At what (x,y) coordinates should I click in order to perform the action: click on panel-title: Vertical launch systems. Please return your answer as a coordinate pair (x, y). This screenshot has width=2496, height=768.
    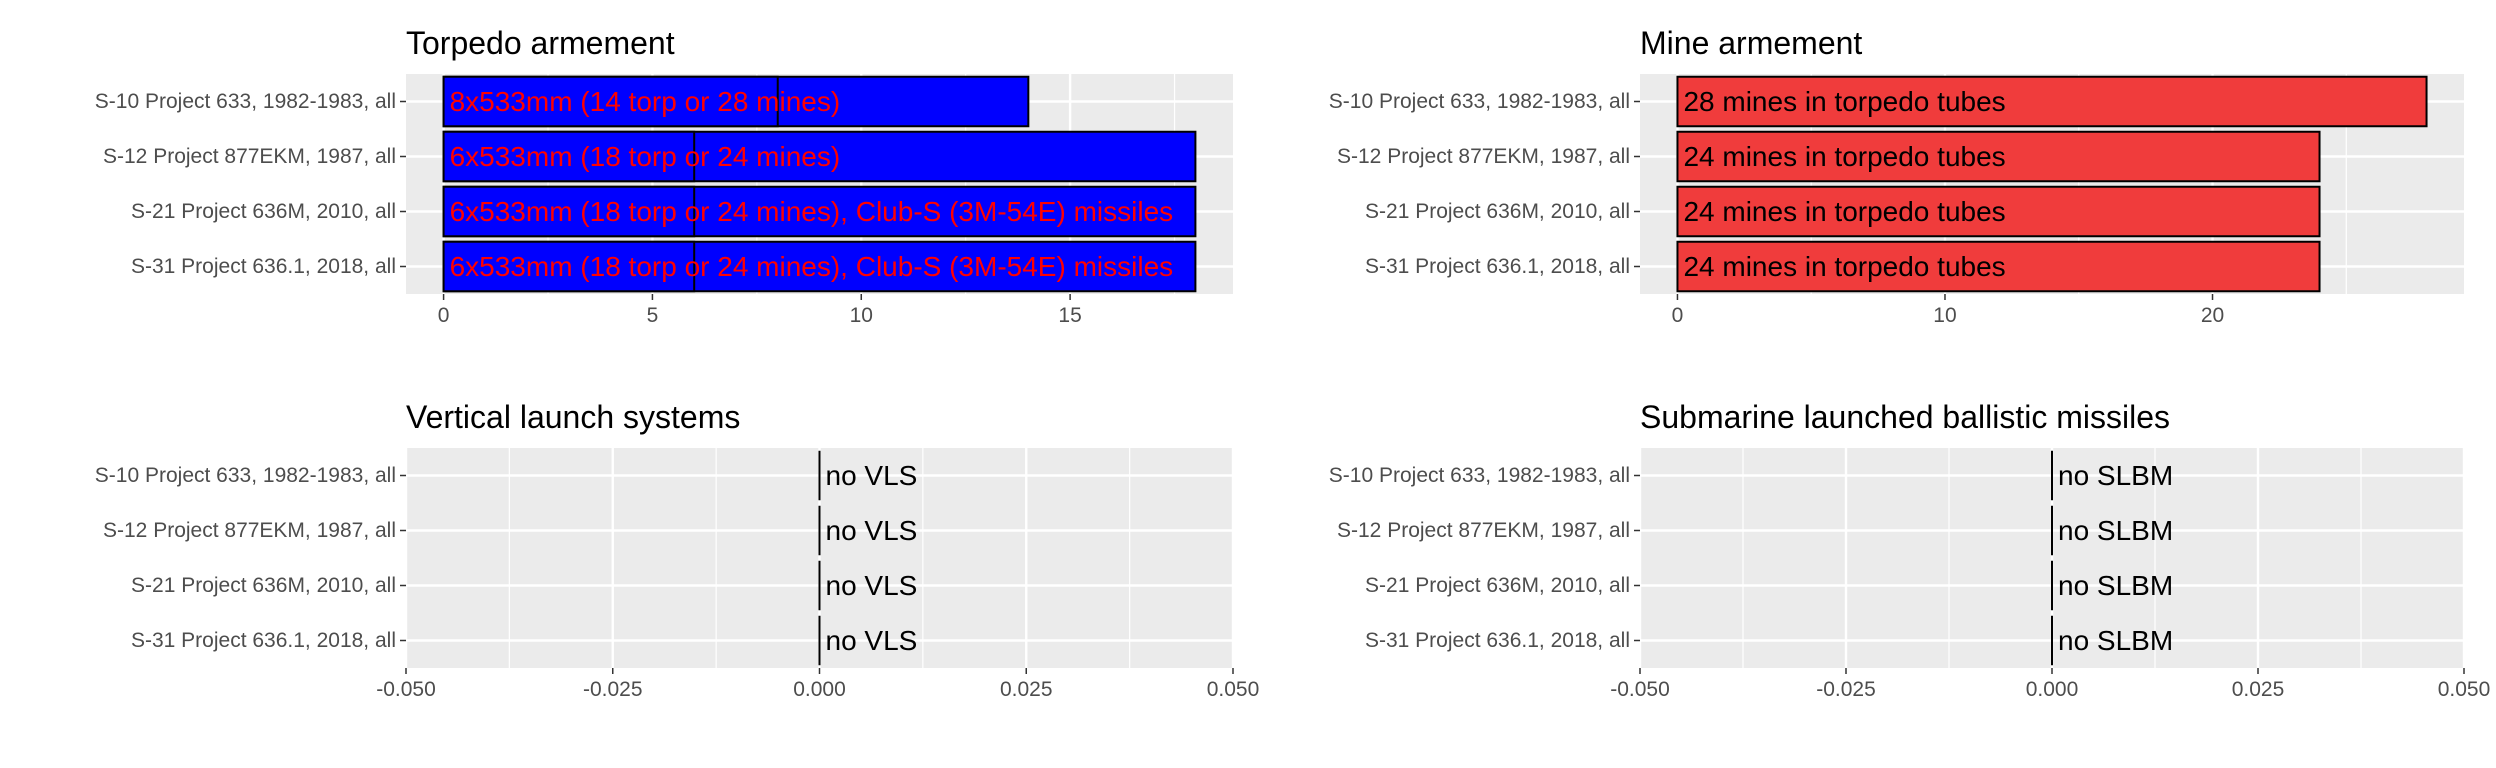
    Looking at the image, I should click on (573, 417).